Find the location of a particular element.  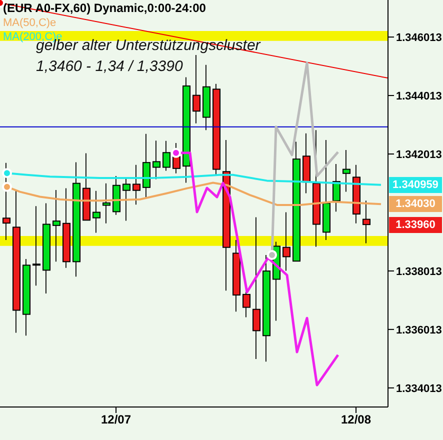

data-label: 1.34030 is located at coordinates (415, 204).